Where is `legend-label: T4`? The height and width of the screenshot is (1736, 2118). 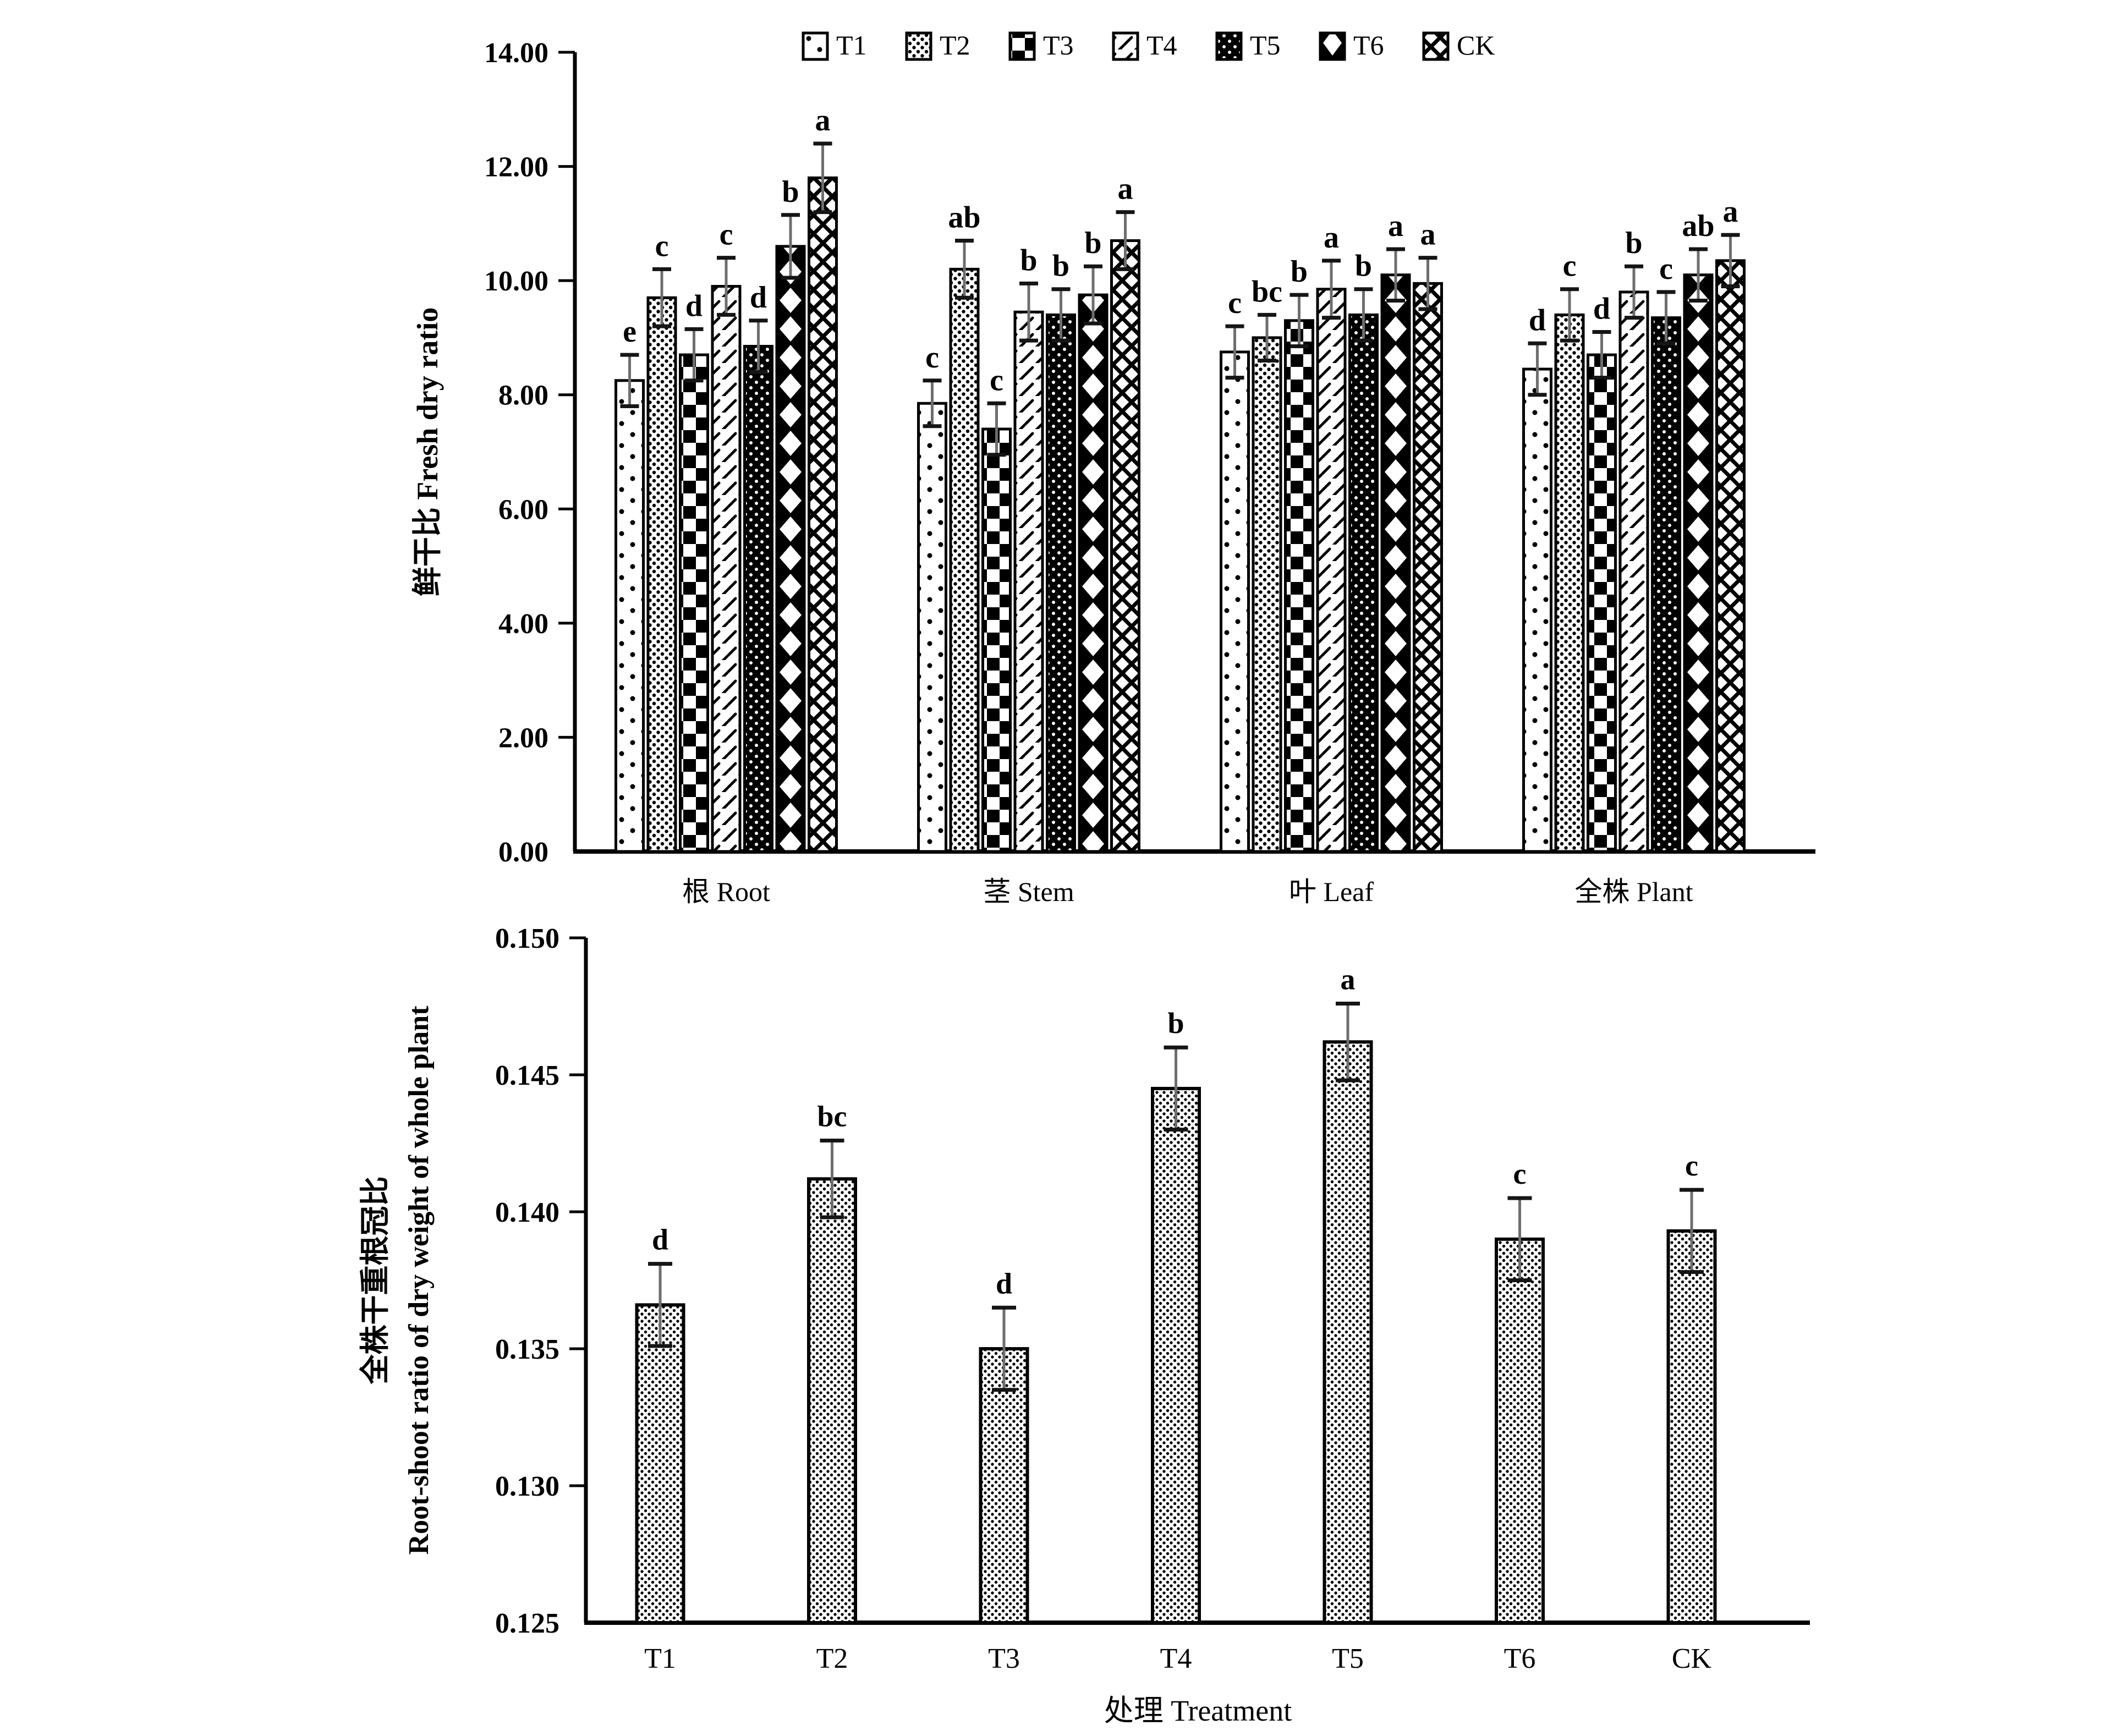 legend-label: T4 is located at coordinates (1161, 45).